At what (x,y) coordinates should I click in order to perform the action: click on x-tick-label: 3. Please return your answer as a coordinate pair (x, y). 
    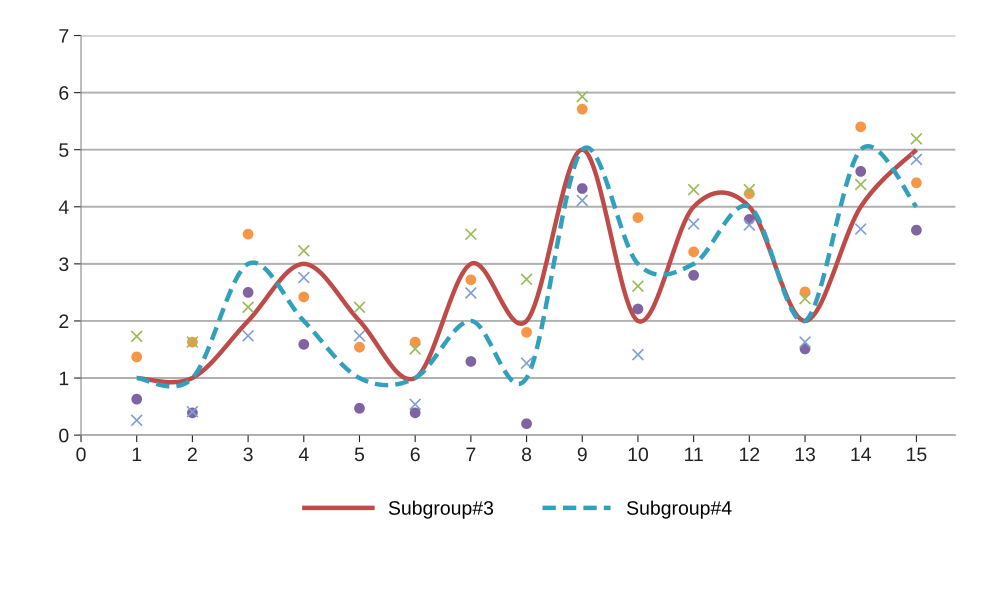
    Looking at the image, I should click on (248, 454).